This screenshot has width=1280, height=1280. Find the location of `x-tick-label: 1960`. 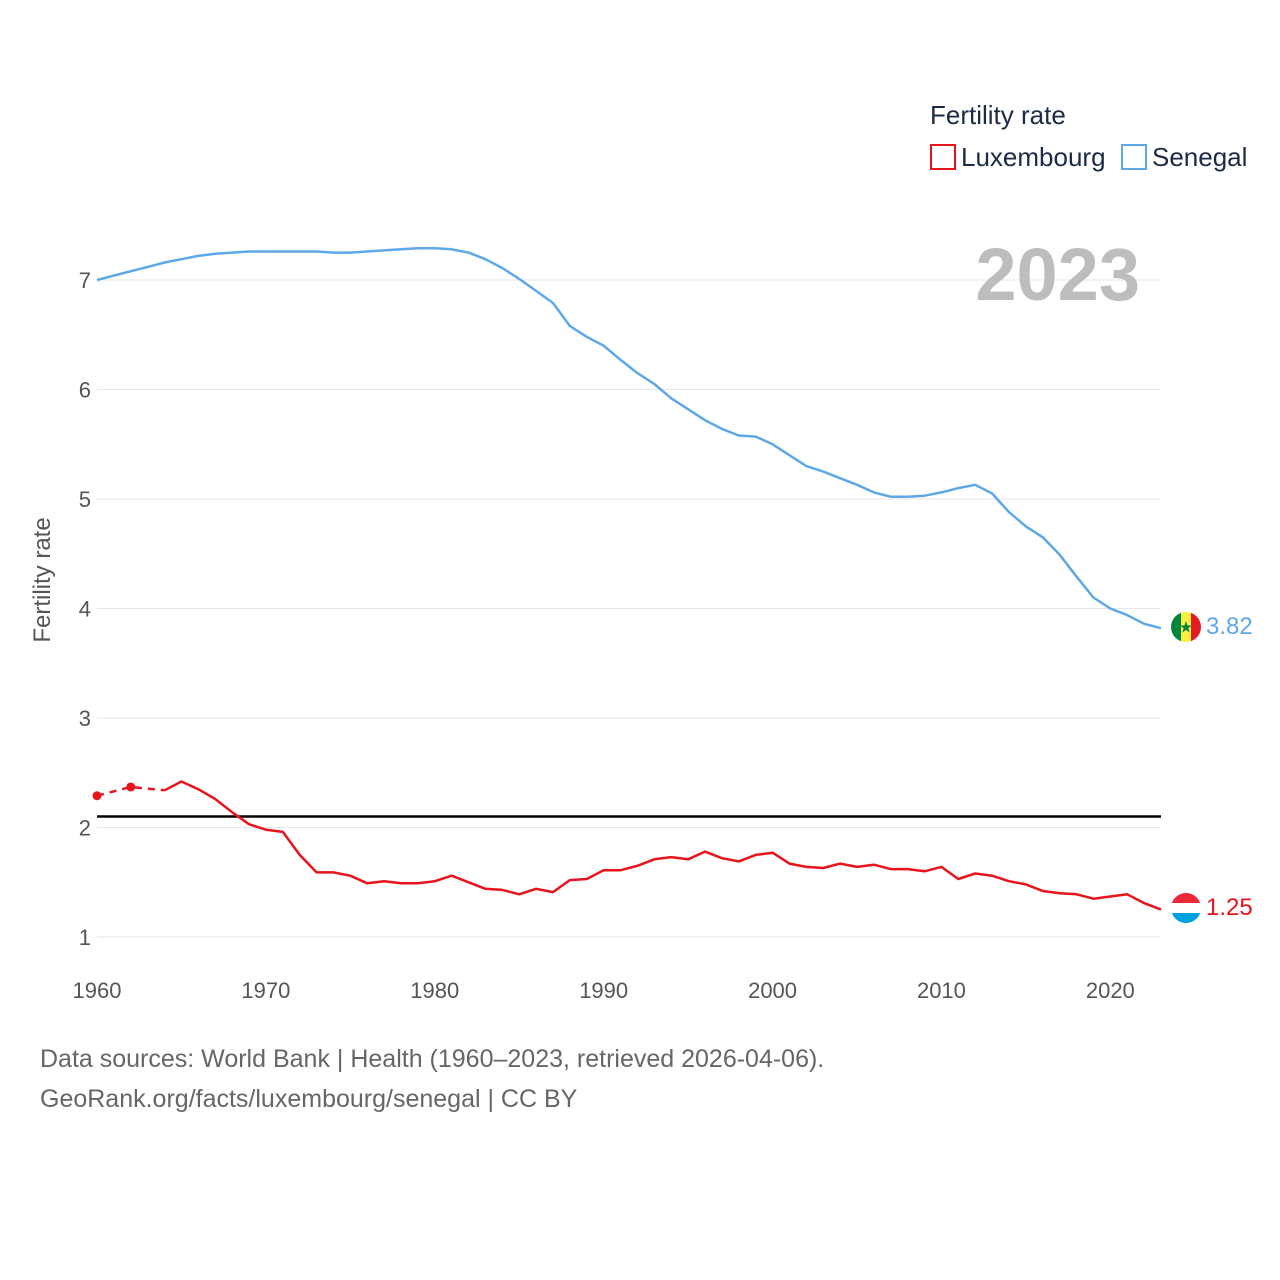

x-tick-label: 1960 is located at coordinates (97, 990).